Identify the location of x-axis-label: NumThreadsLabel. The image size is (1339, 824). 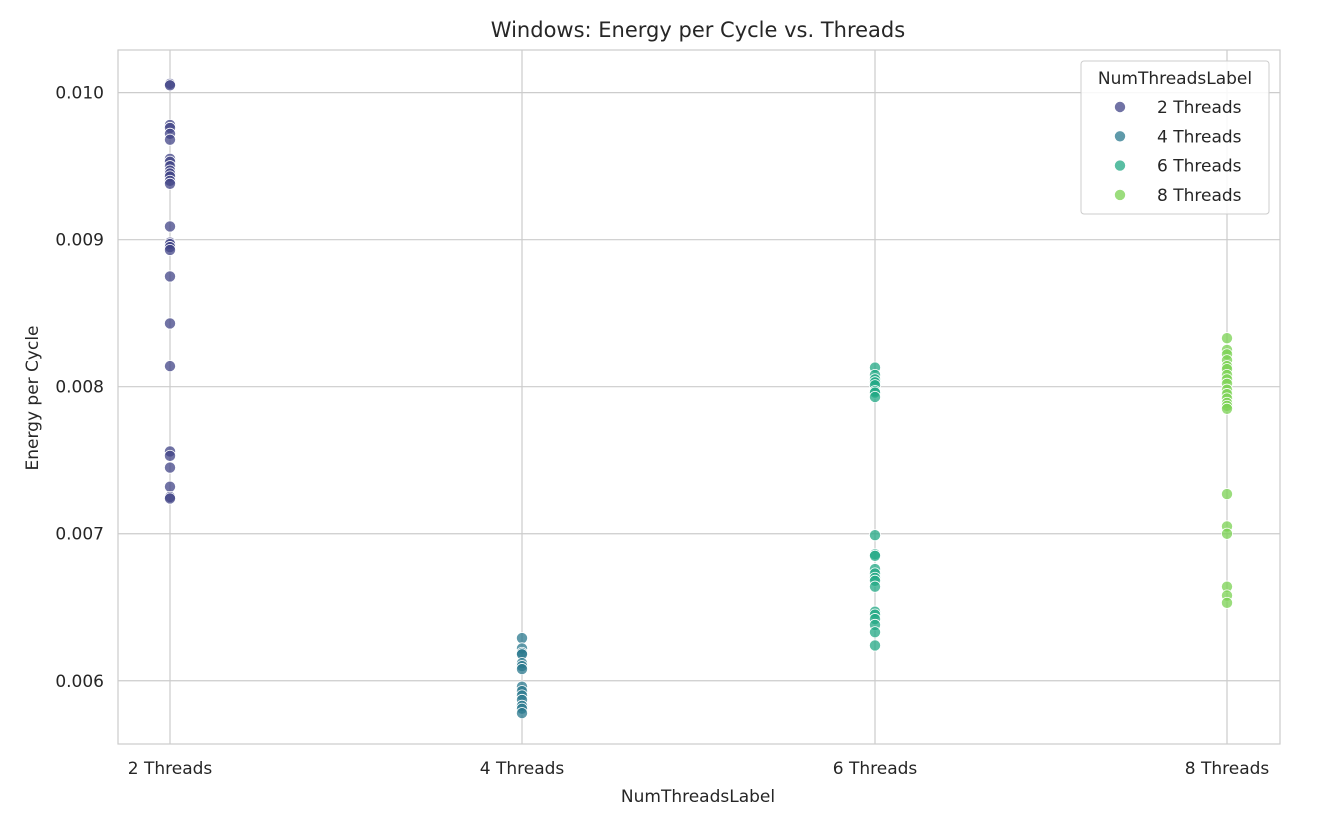
(698, 797).